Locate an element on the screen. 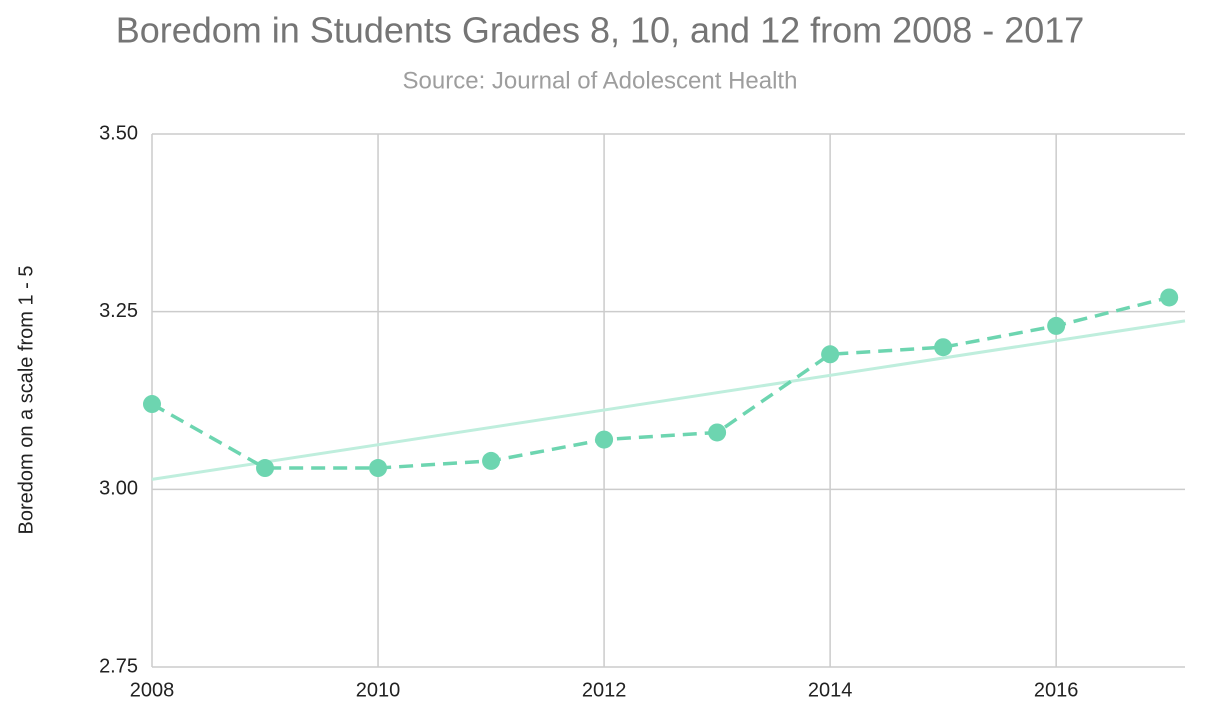 The image size is (1210, 722). y-axis-label: Boredom on a scale from 1 - 5 is located at coordinates (26, 399).